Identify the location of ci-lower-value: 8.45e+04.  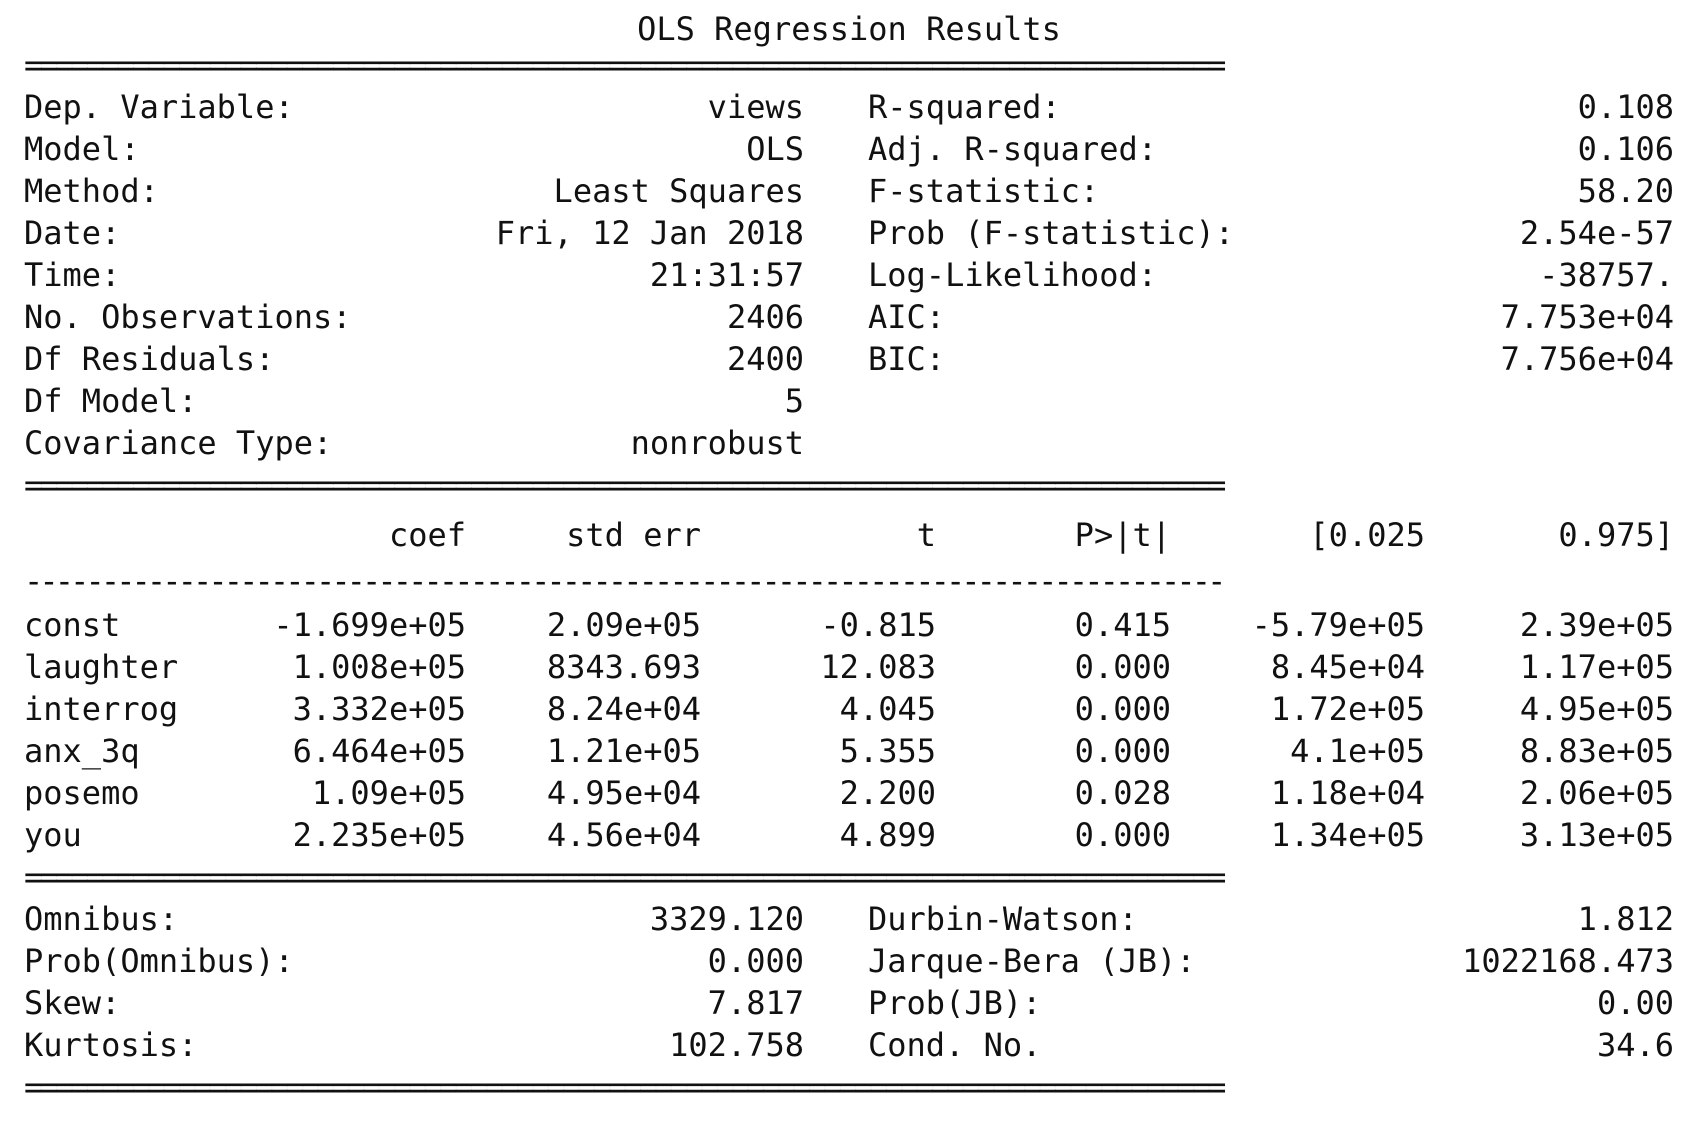
(1347, 667).